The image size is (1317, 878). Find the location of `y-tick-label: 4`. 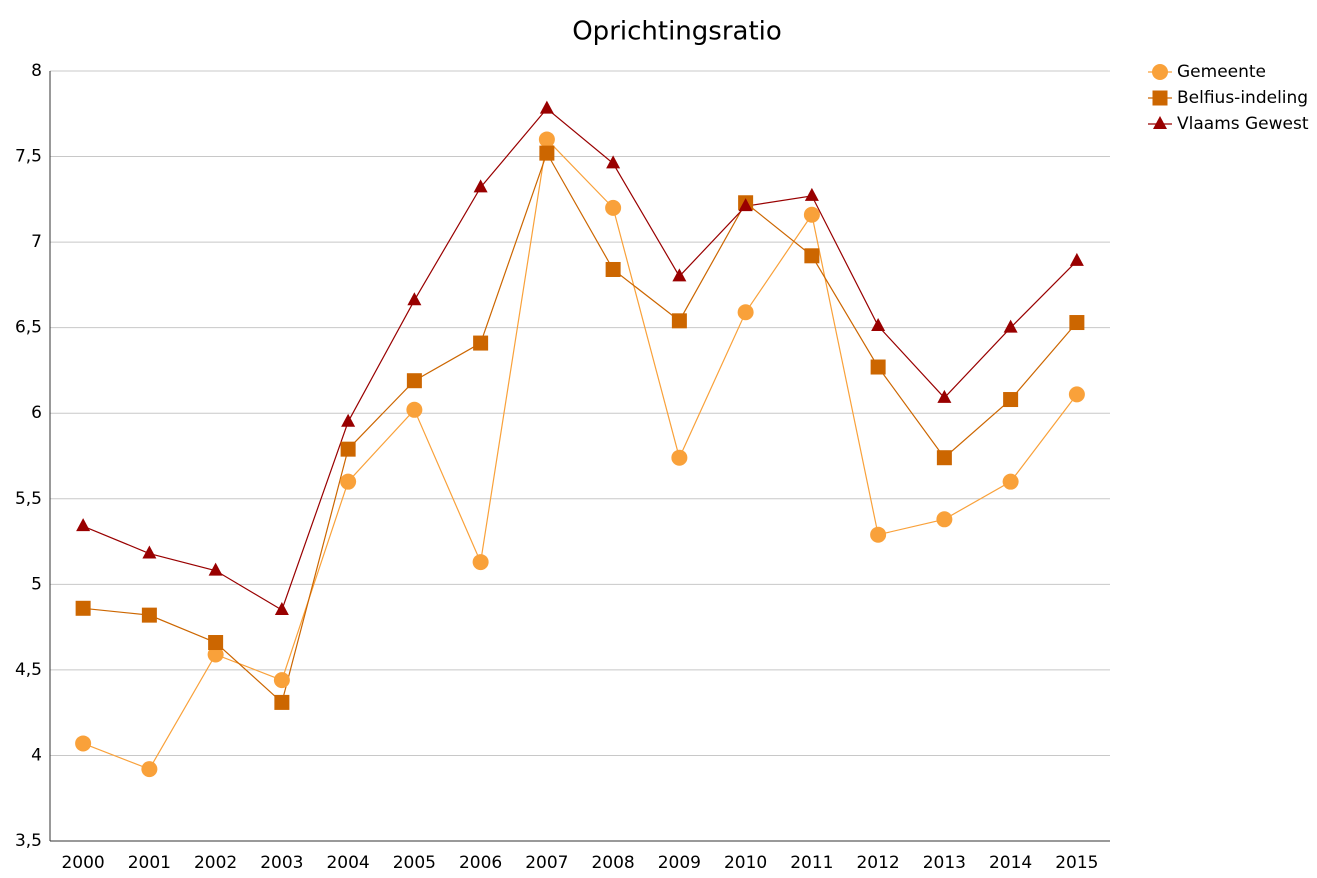

y-tick-label: 4 is located at coordinates (36, 755).